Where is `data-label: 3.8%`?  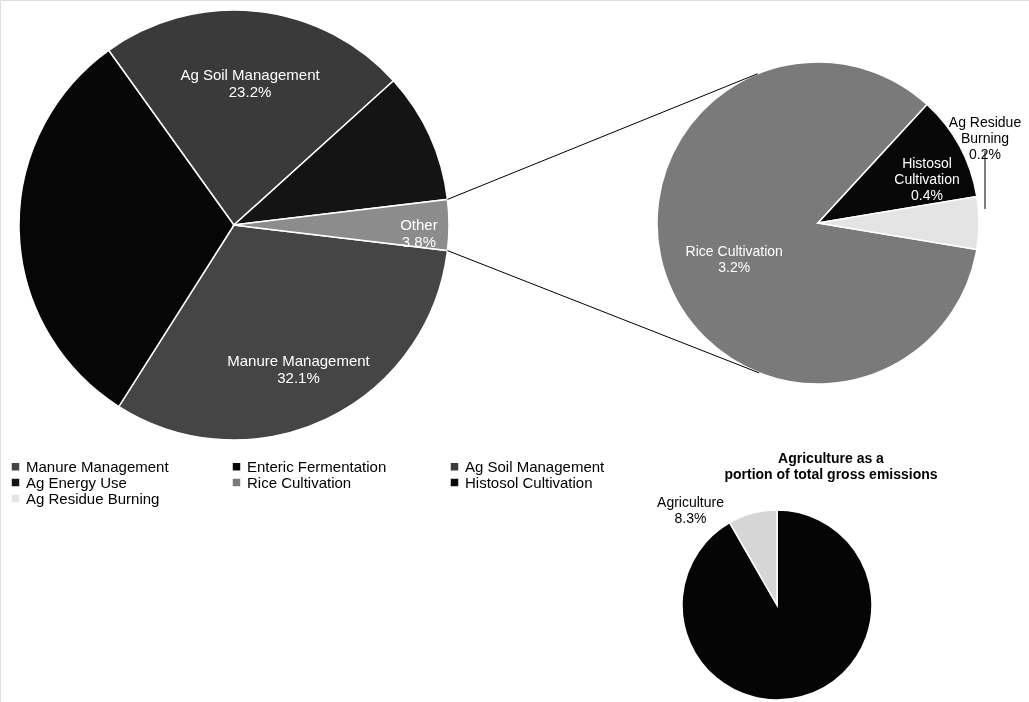 data-label: 3.8% is located at coordinates (418, 241).